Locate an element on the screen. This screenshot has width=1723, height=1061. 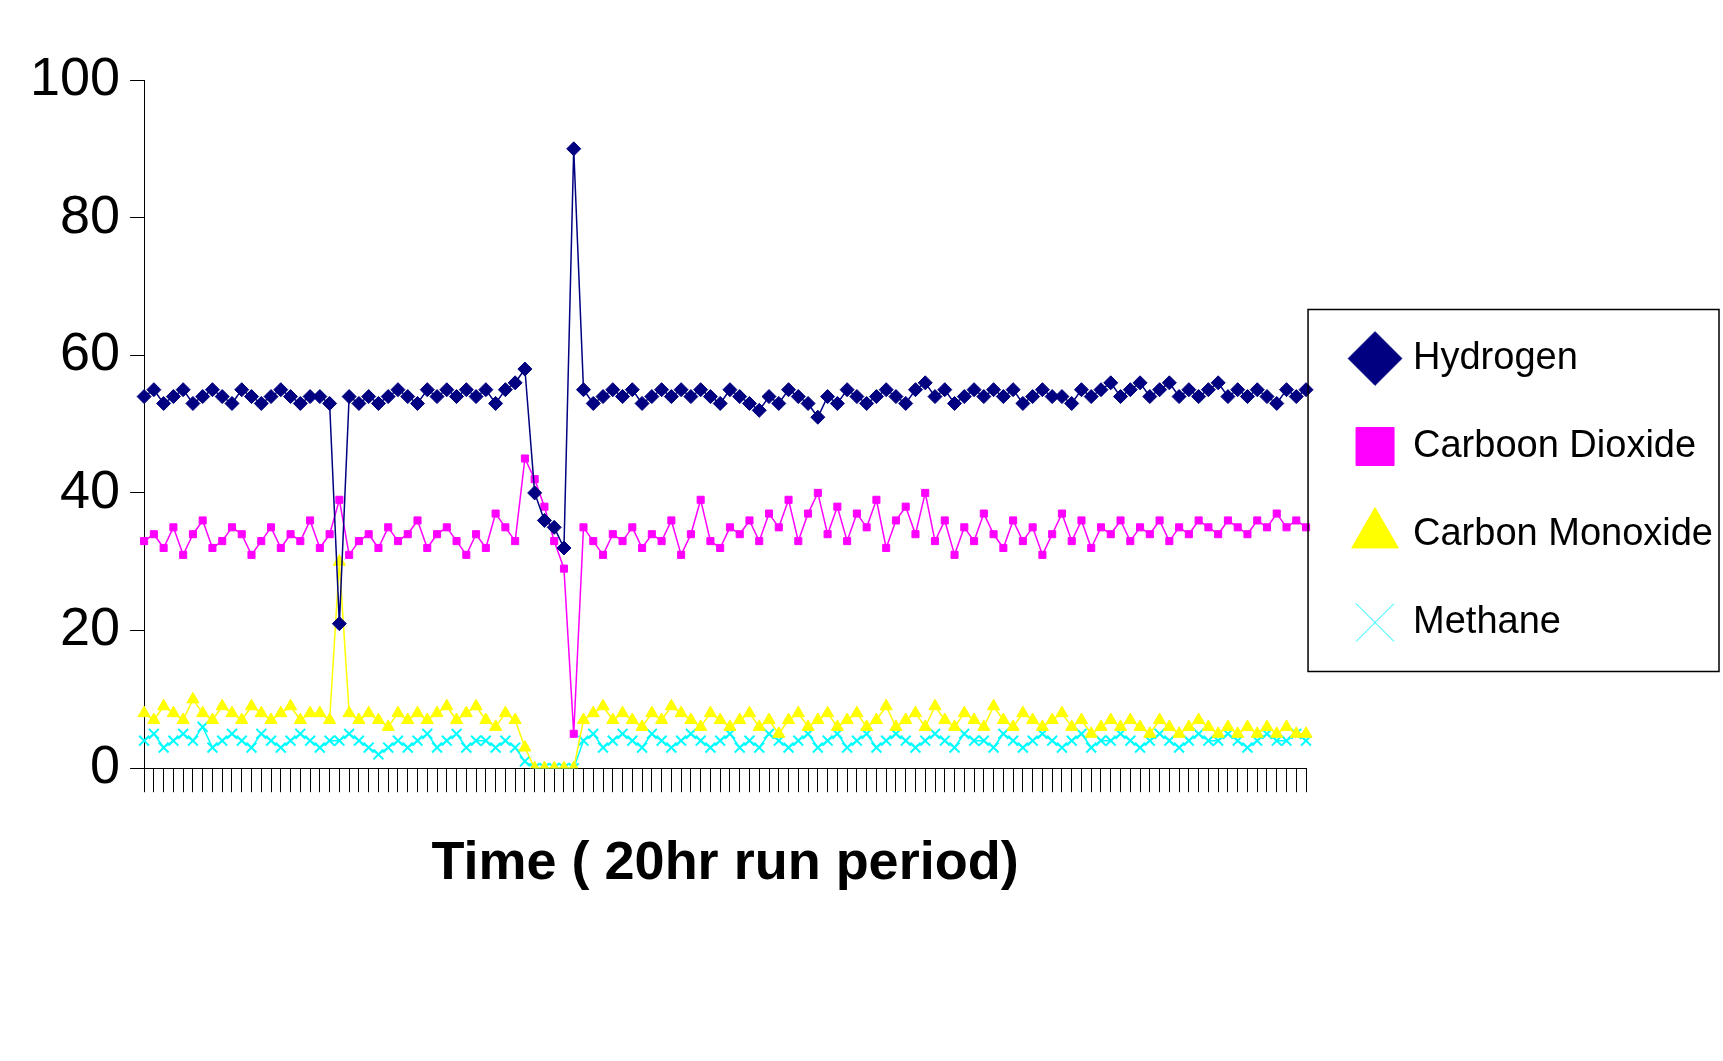
legend-label: Carboon Dioxide is located at coordinates (1555, 443).